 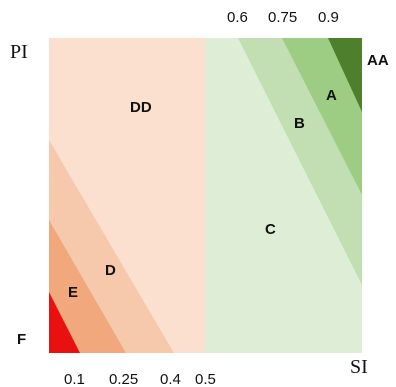 I want to click on region-label-a: A, so click(x=331, y=95).